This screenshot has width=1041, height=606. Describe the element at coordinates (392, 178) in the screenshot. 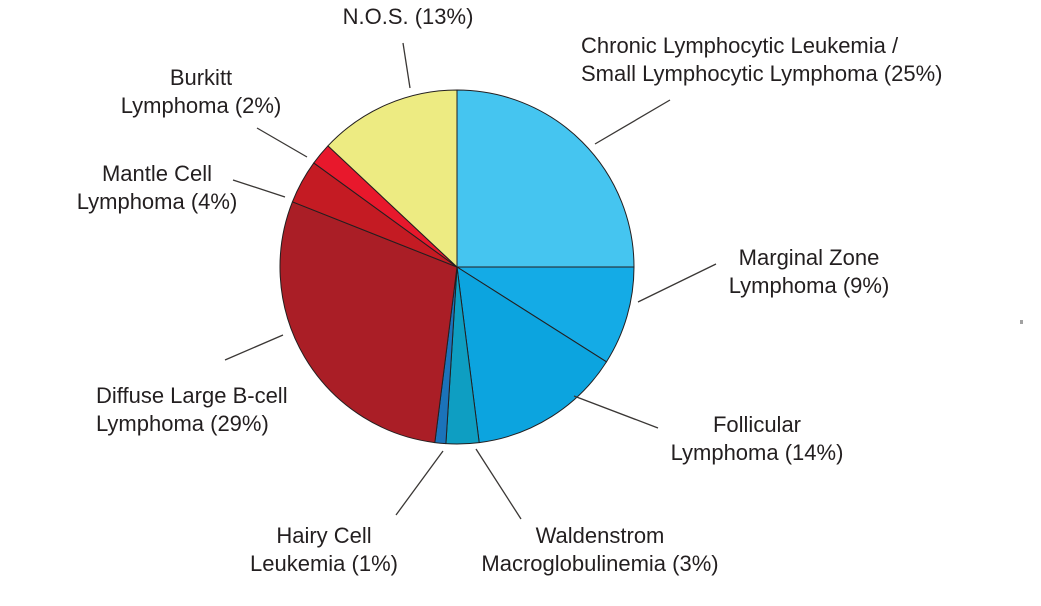

I see `pie-slice-nos` at that location.